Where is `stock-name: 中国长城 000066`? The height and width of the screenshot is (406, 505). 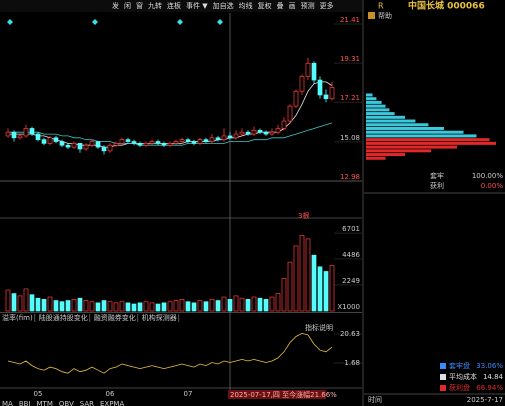 stock-name: 中国长城 000066 is located at coordinates (446, 6).